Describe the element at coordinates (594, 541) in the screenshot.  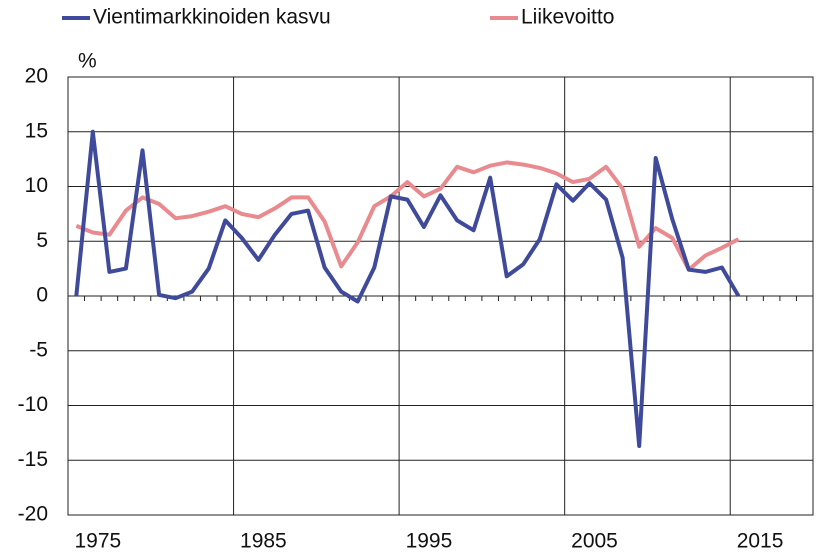
I see `x-tick-label: 2005` at that location.